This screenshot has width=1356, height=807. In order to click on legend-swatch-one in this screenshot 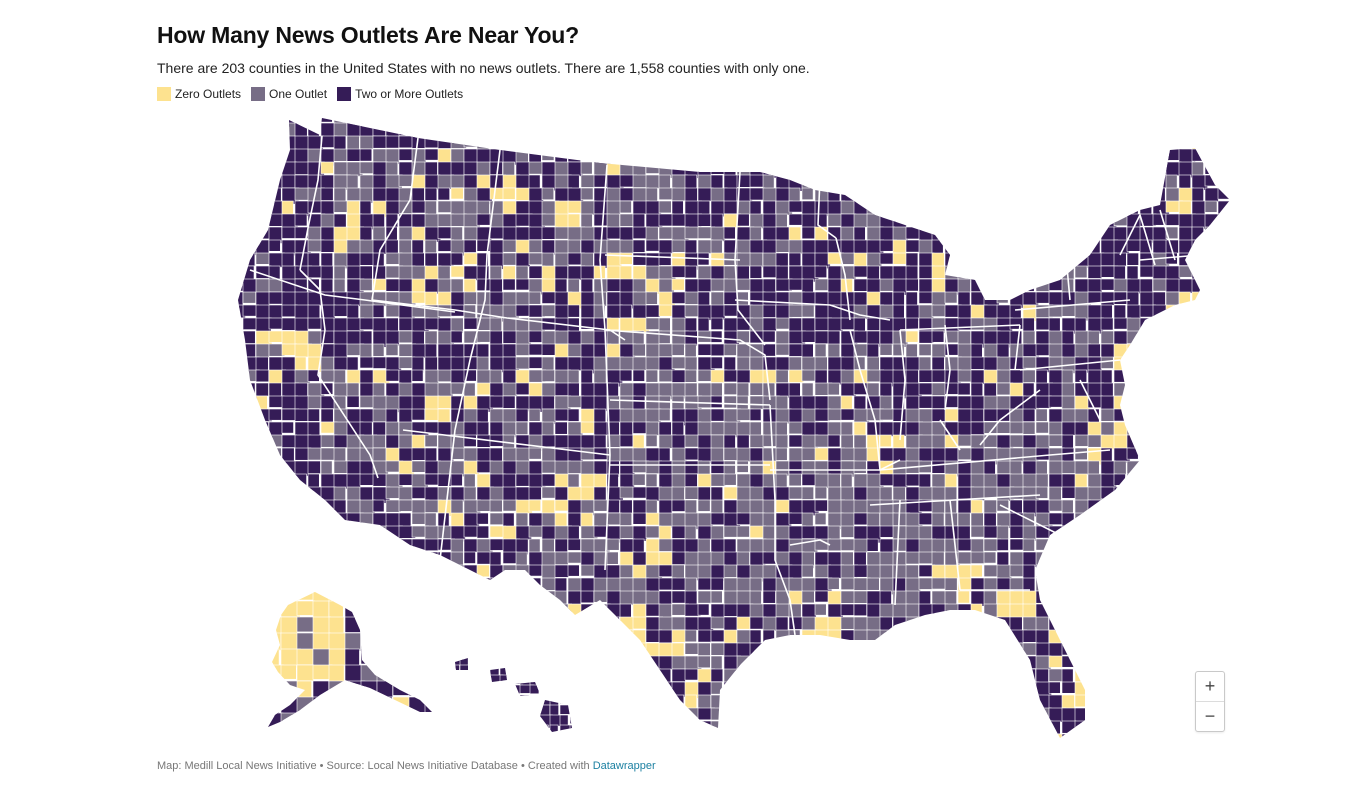, I will do `click(258, 94)`.